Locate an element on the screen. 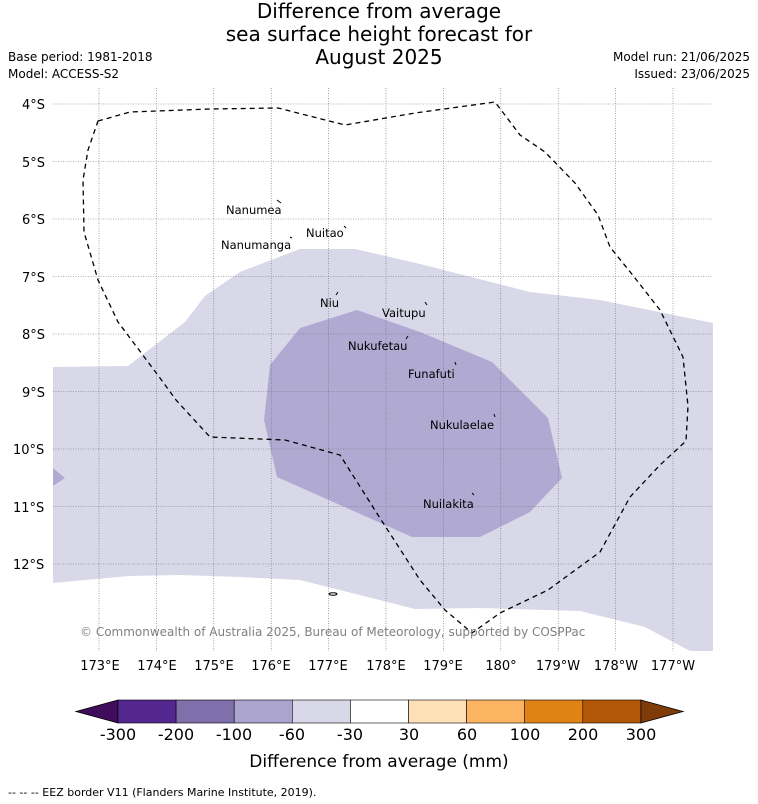 This screenshot has width=758, height=804. lon-label: 178°E is located at coordinates (386, 666).